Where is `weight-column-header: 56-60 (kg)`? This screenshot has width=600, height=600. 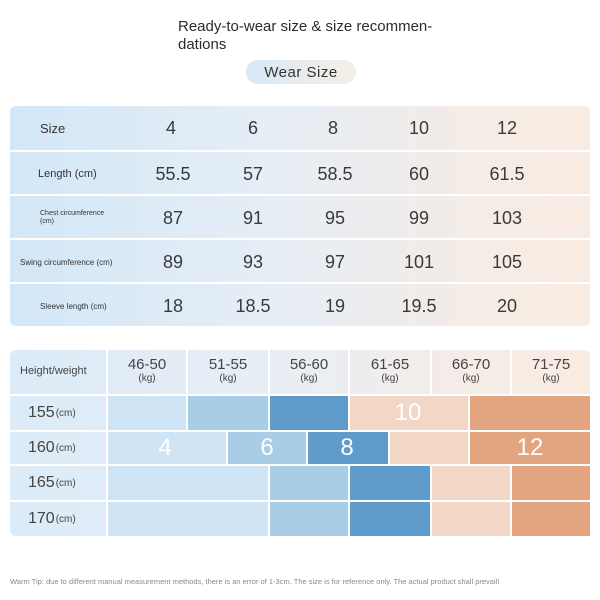
weight-column-header: 56-60 (kg) is located at coordinates (309, 371).